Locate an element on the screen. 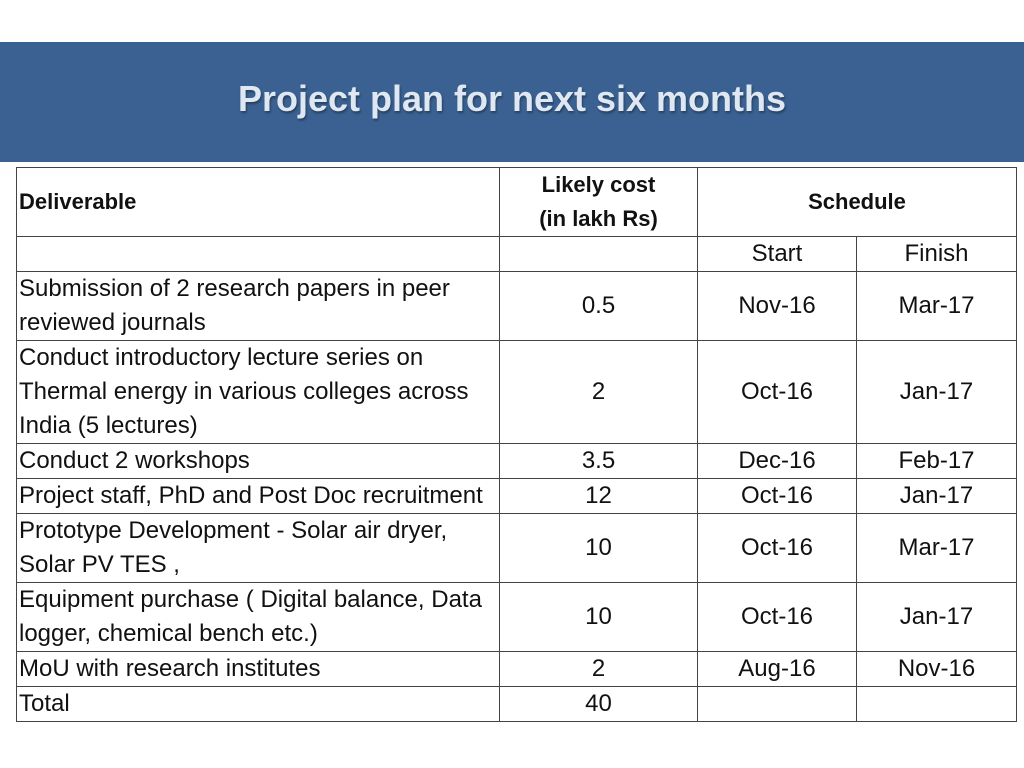 Image resolution: width=1024 pixels, height=768 pixels. subheader-empty-cost is located at coordinates (598, 254).